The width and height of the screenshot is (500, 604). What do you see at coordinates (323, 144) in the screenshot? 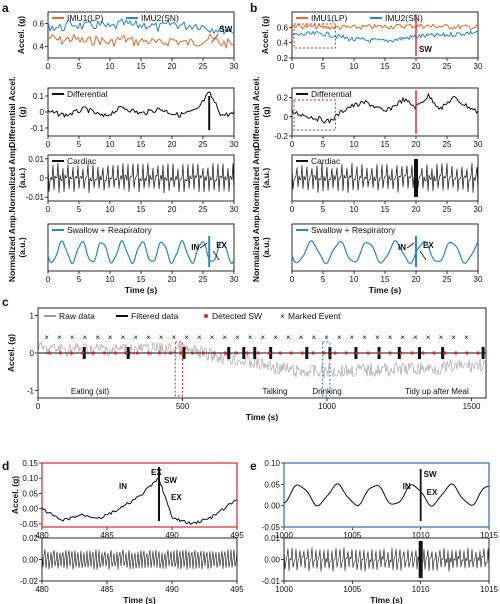
I see `b2-xtick-label: 5` at bounding box center [323, 144].